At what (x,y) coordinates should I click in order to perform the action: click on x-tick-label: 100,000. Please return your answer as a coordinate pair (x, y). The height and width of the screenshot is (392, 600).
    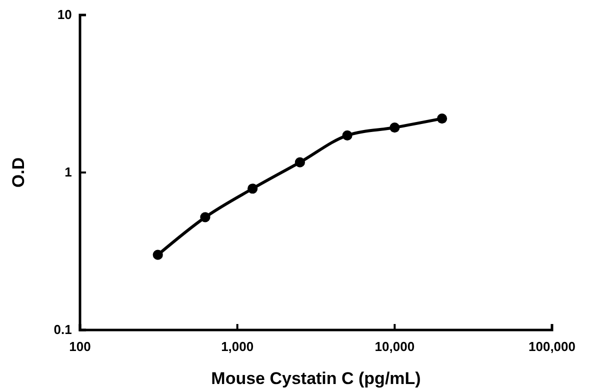
    Looking at the image, I should click on (552, 346).